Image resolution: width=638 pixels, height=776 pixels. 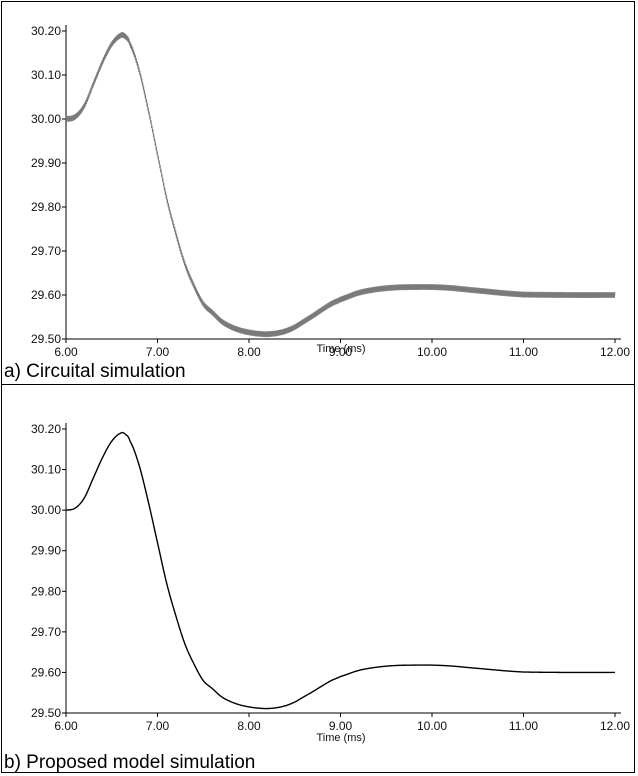 I want to click on x-axis-label-b: Time (ms), so click(x=340, y=738).